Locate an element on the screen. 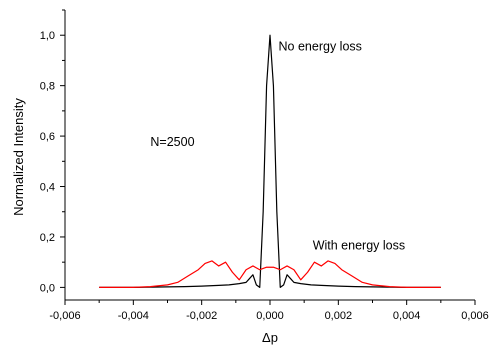 The image size is (496, 355). y-tick-label: 0,4 is located at coordinates (47, 188).